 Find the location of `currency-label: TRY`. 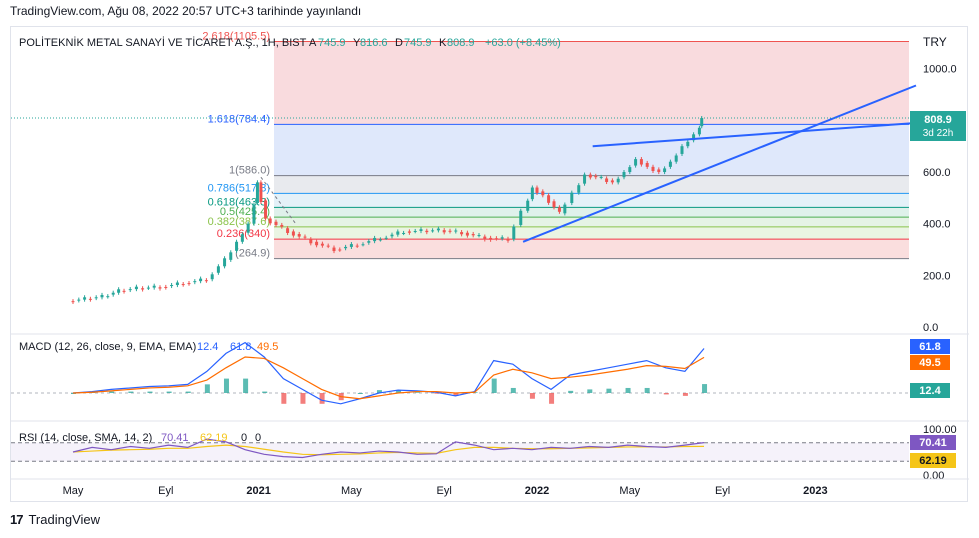

currency-label: TRY is located at coordinates (935, 42).